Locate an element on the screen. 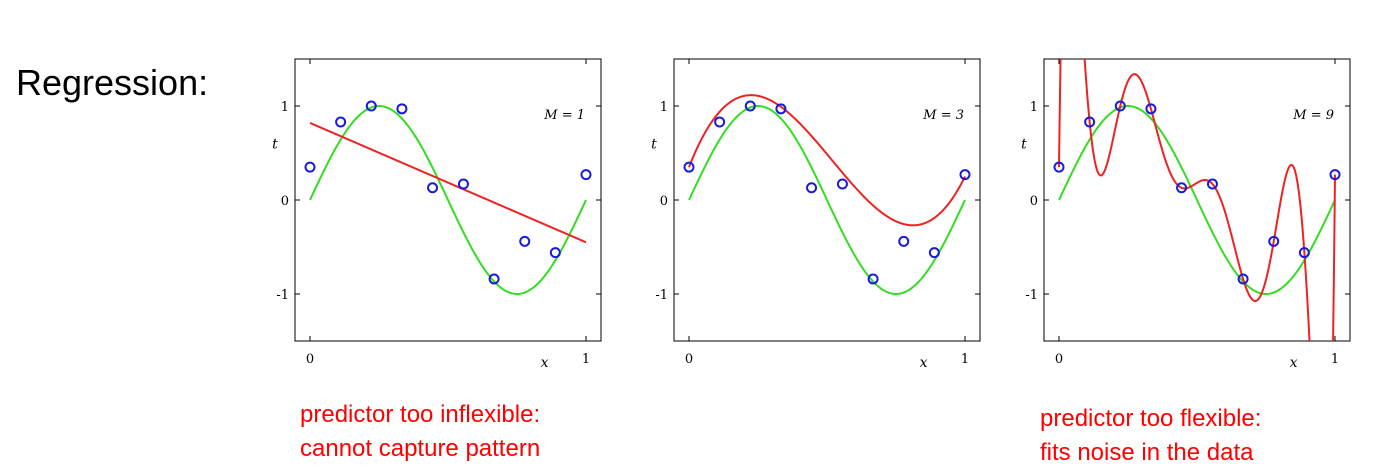 This screenshot has height=473, width=1384. model-order-label: M = 3 is located at coordinates (943, 115).